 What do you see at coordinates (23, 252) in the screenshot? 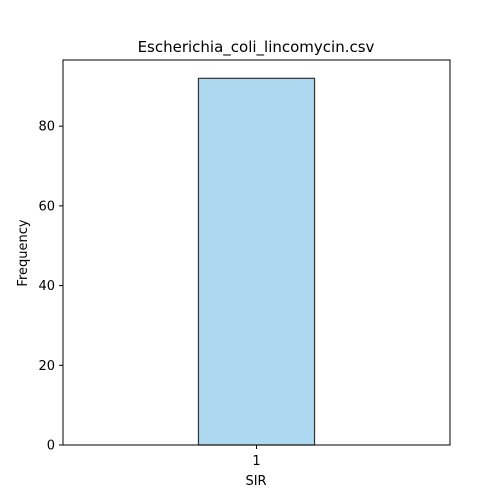
I see `y-axis-label: Frequency` at bounding box center [23, 252].